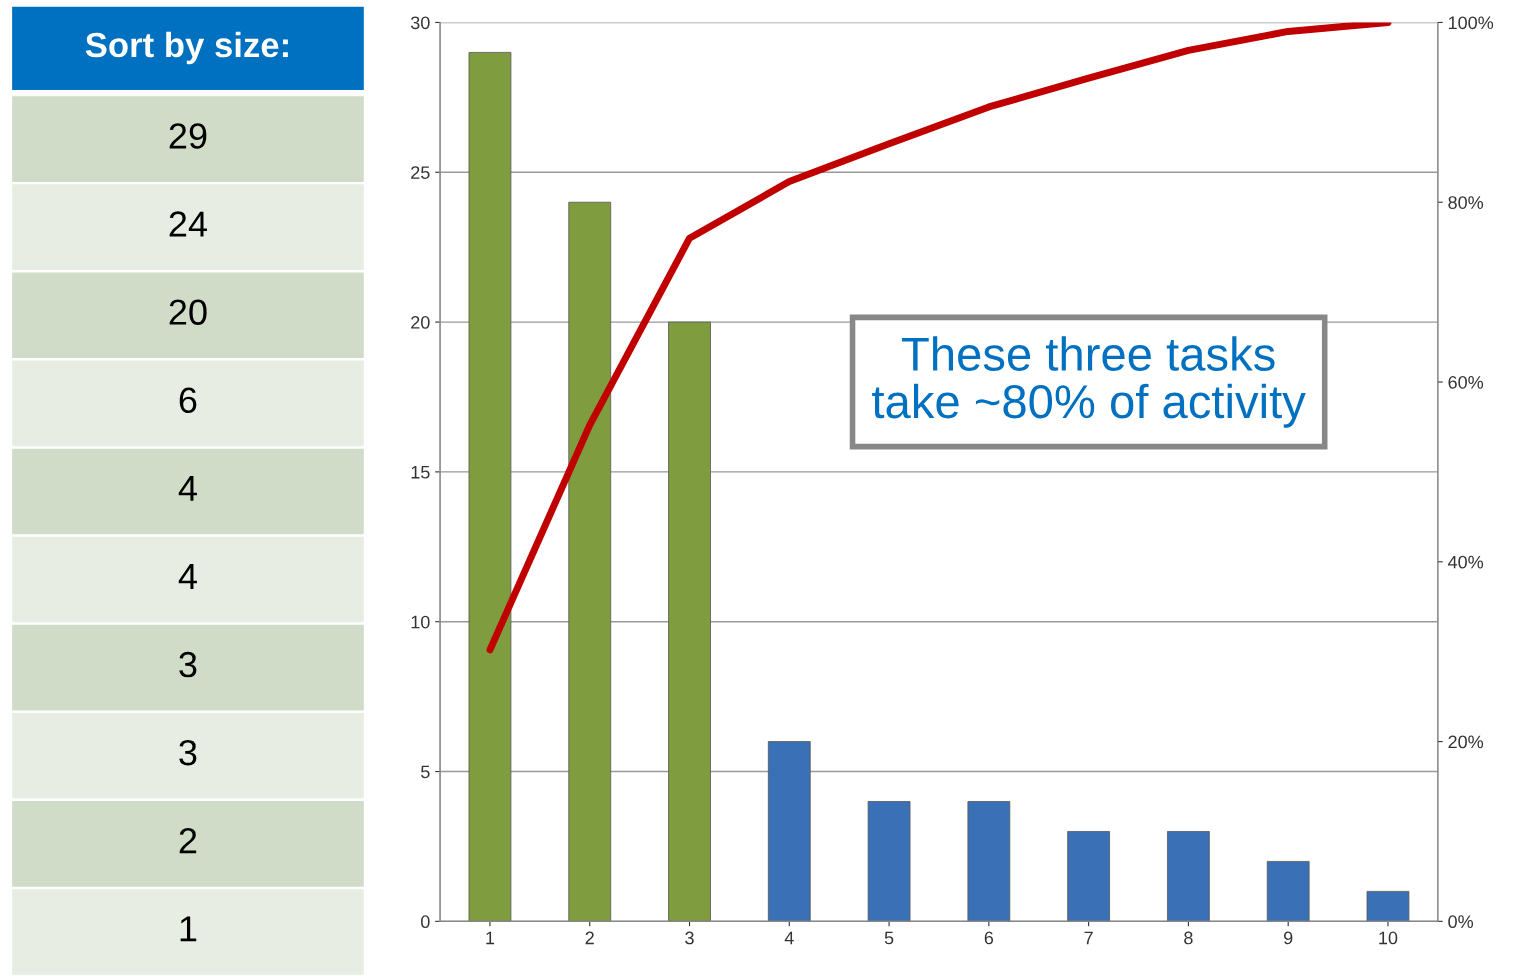 Image resolution: width=1528 pixels, height=976 pixels. What do you see at coordinates (1465, 562) in the screenshot?
I see `y2-tick-label: 40%` at bounding box center [1465, 562].